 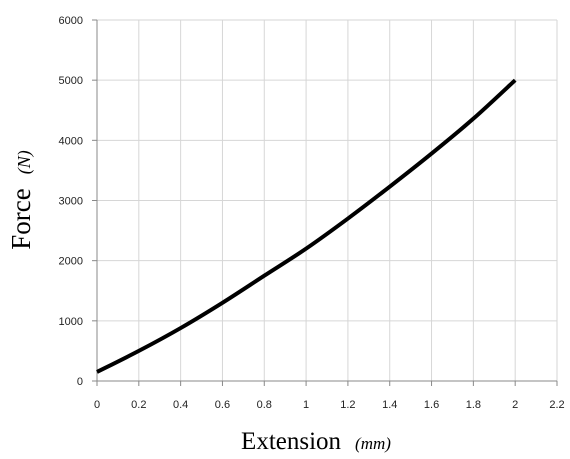 What do you see at coordinates (71, 81) in the screenshot?
I see `y-tick-label: 5000` at bounding box center [71, 81].